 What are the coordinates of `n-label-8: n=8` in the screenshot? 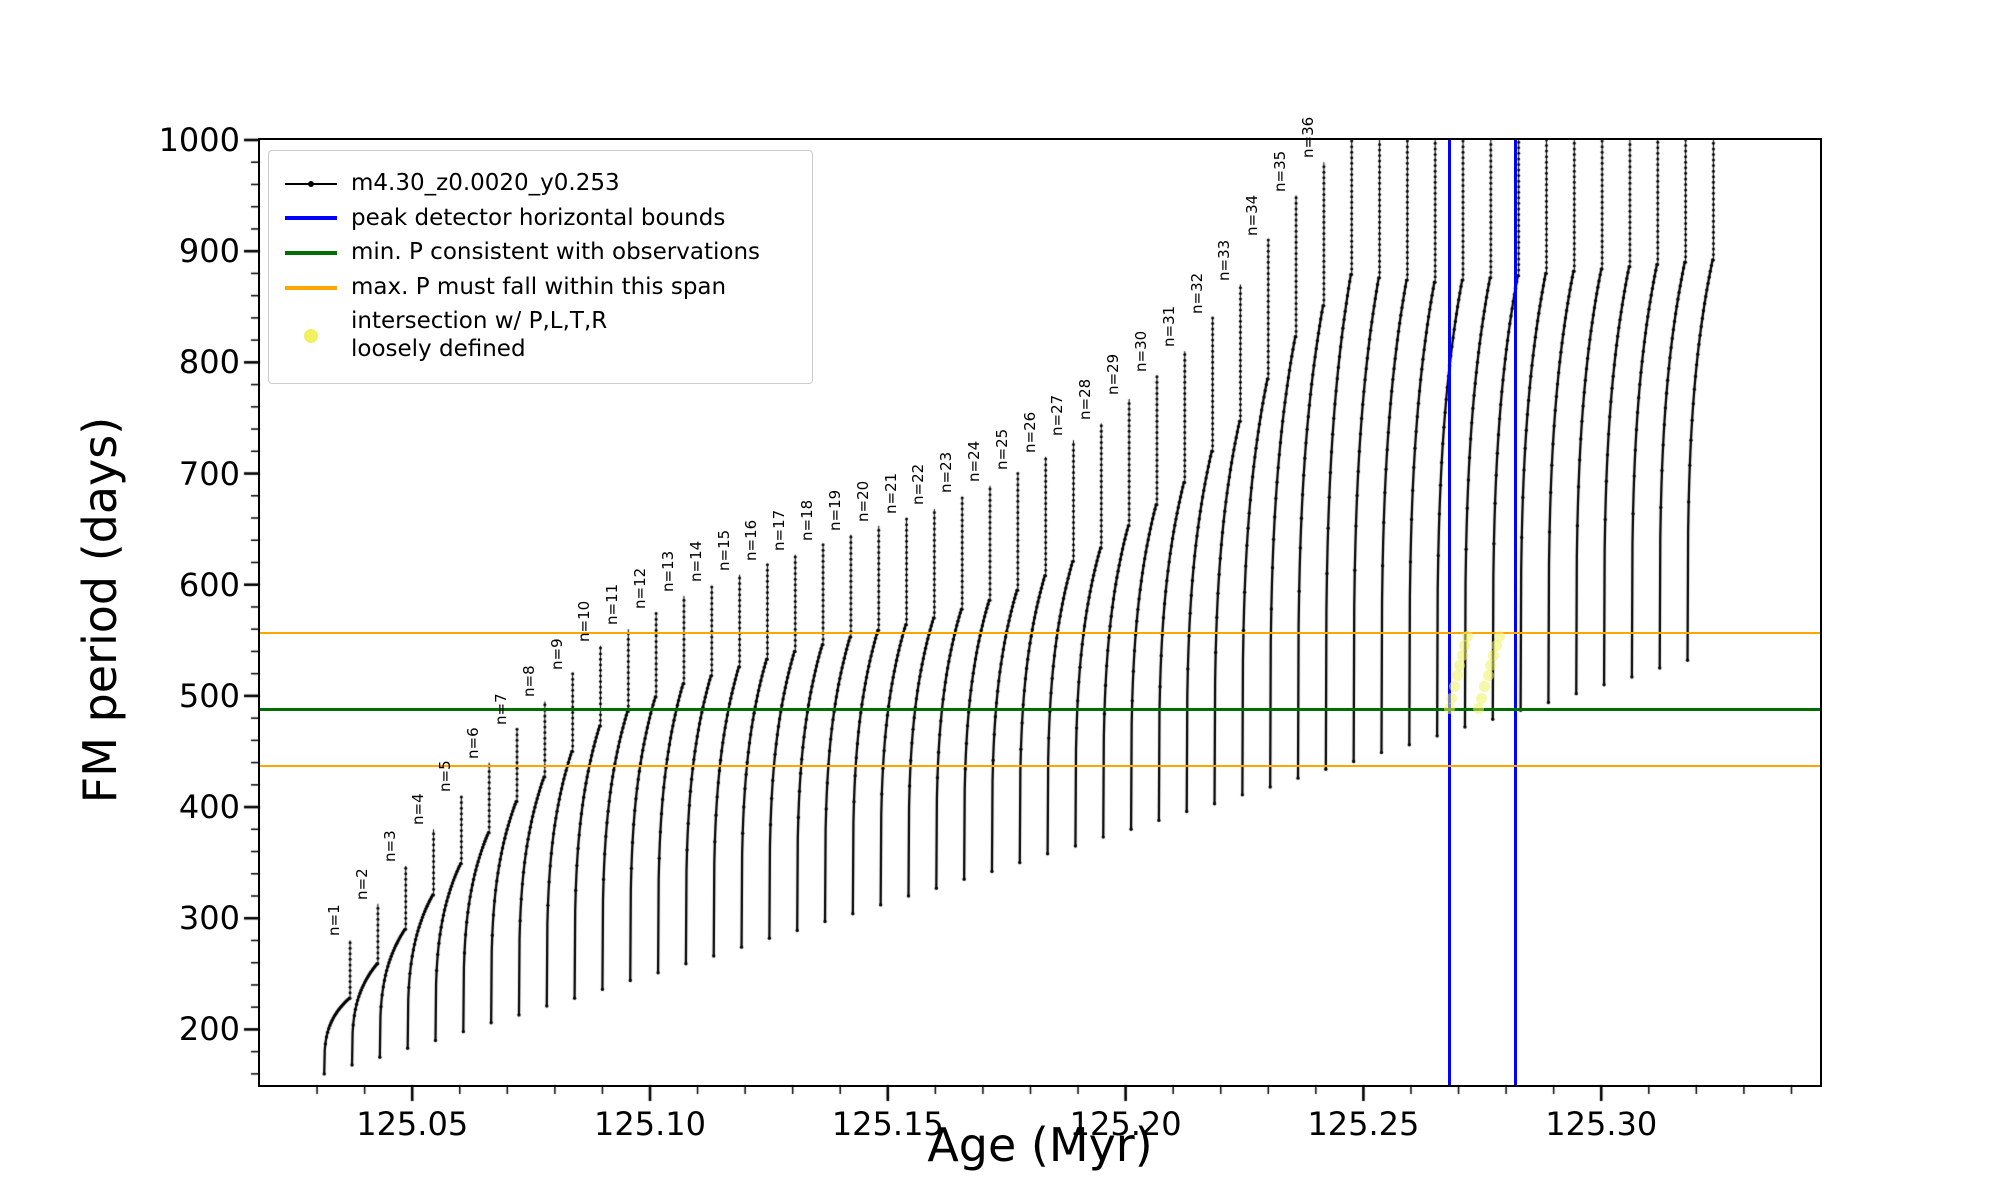 It's located at (528, 681).